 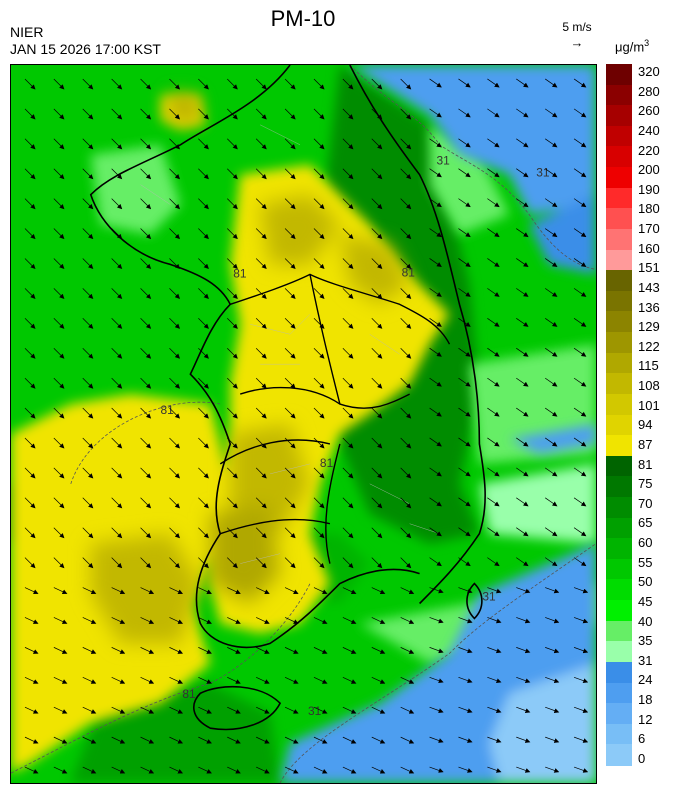 I want to click on contour-label: 81, so click(x=167, y=410).